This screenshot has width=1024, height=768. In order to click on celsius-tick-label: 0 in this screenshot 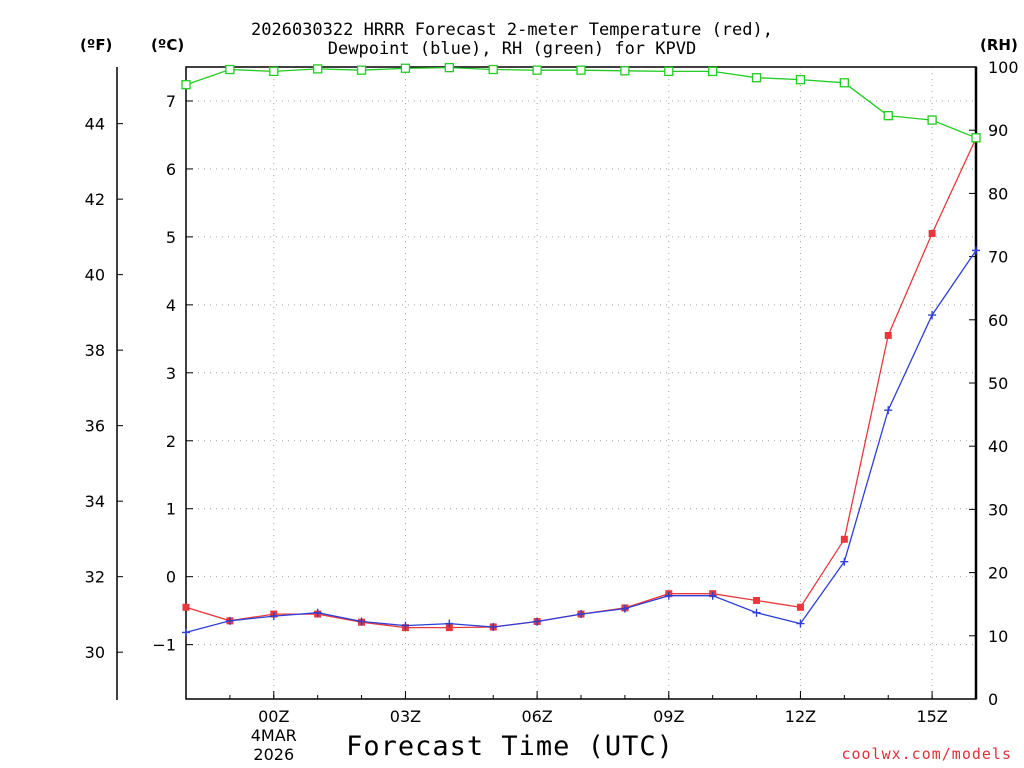, I will do `click(171, 577)`.